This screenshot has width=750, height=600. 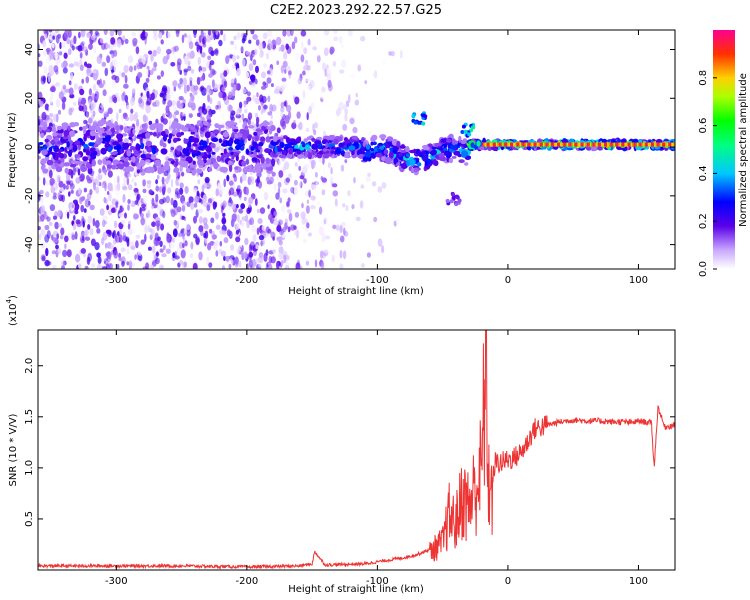 I want to click on x-tick-label: 100, so click(x=638, y=280).